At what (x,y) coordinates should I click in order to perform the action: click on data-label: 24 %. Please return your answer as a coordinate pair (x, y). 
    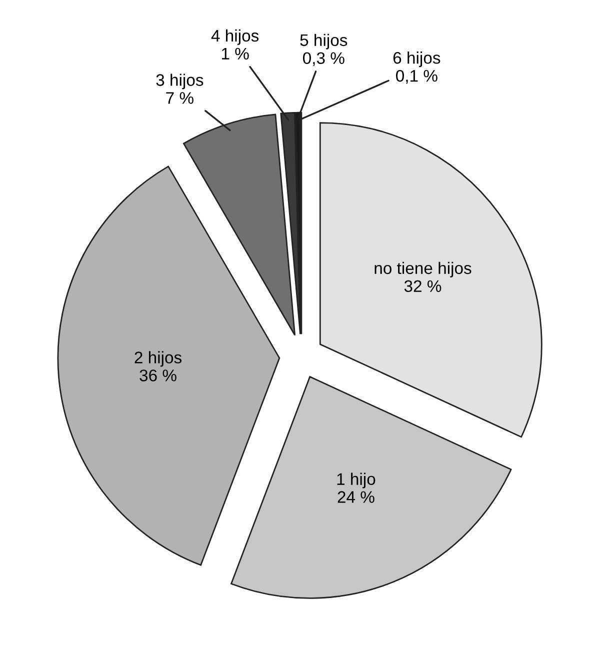
    Looking at the image, I should click on (356, 497).